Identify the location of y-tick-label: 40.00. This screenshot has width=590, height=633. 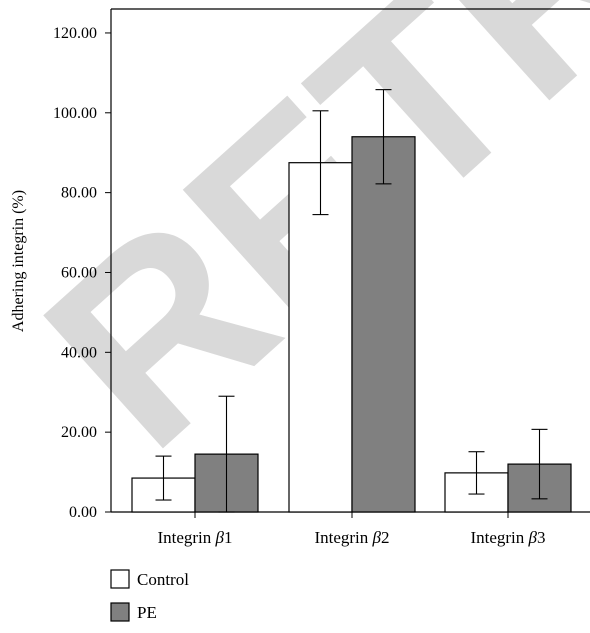
(79, 352).